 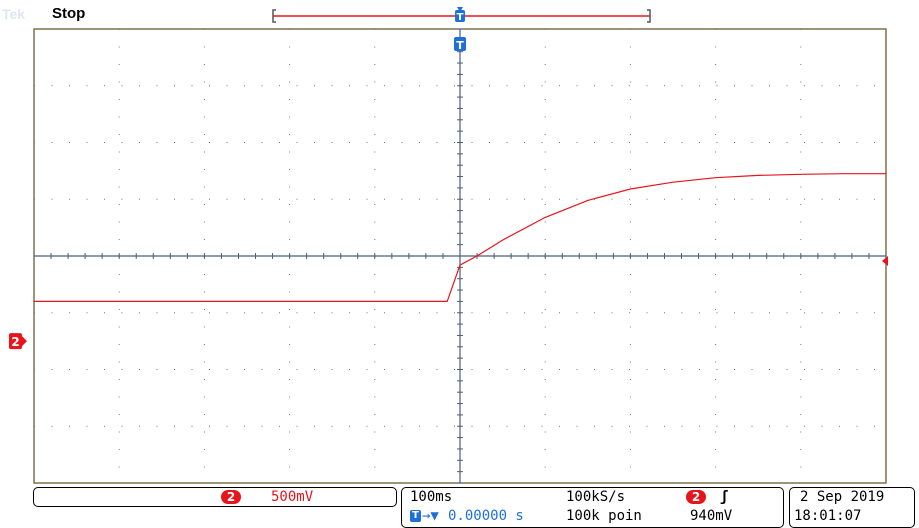 I want to click on trigger-level-marker, so click(x=885, y=261).